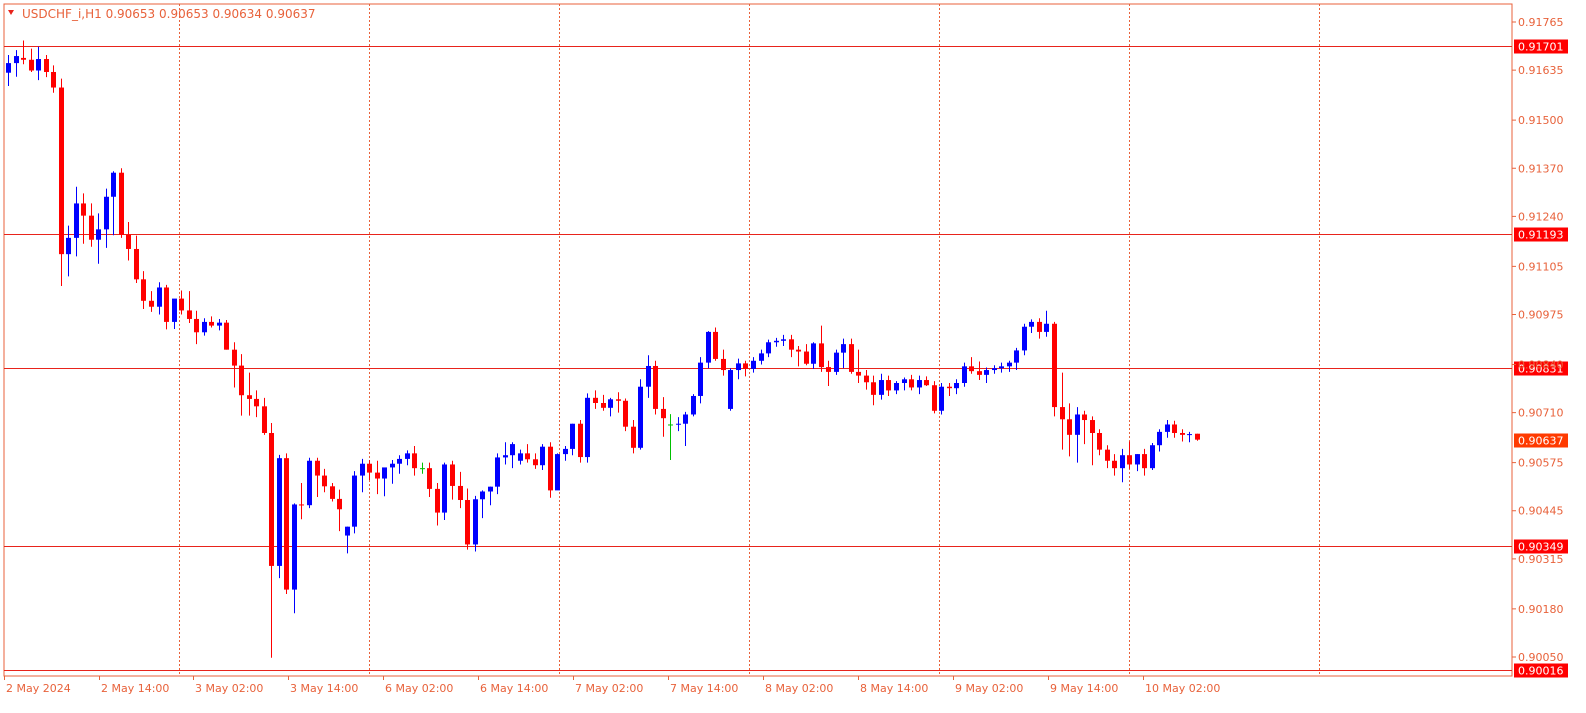  What do you see at coordinates (135, 688) in the screenshot?
I see `x-tick-label: 2 May 14:00` at bounding box center [135, 688].